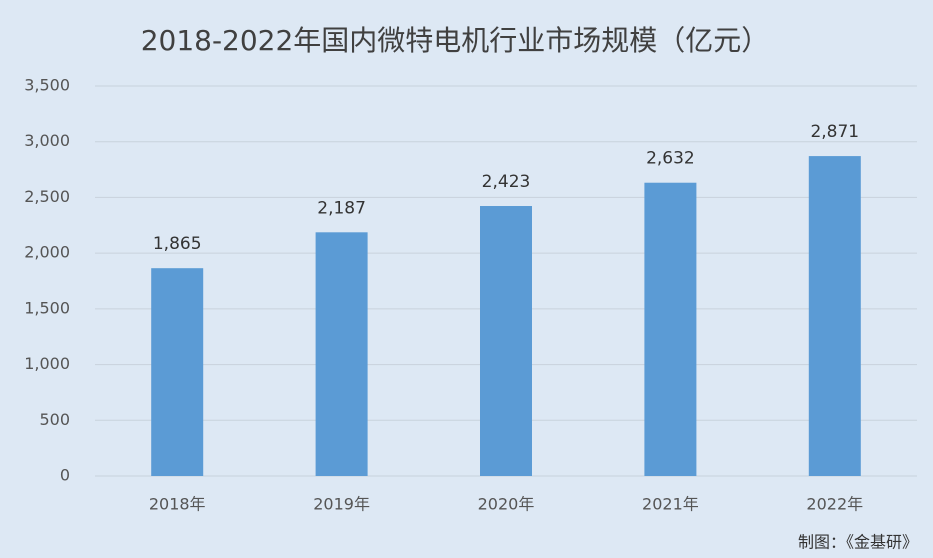  What do you see at coordinates (341, 504) in the screenshot?
I see `x-tick-label: 2019年` at bounding box center [341, 504].